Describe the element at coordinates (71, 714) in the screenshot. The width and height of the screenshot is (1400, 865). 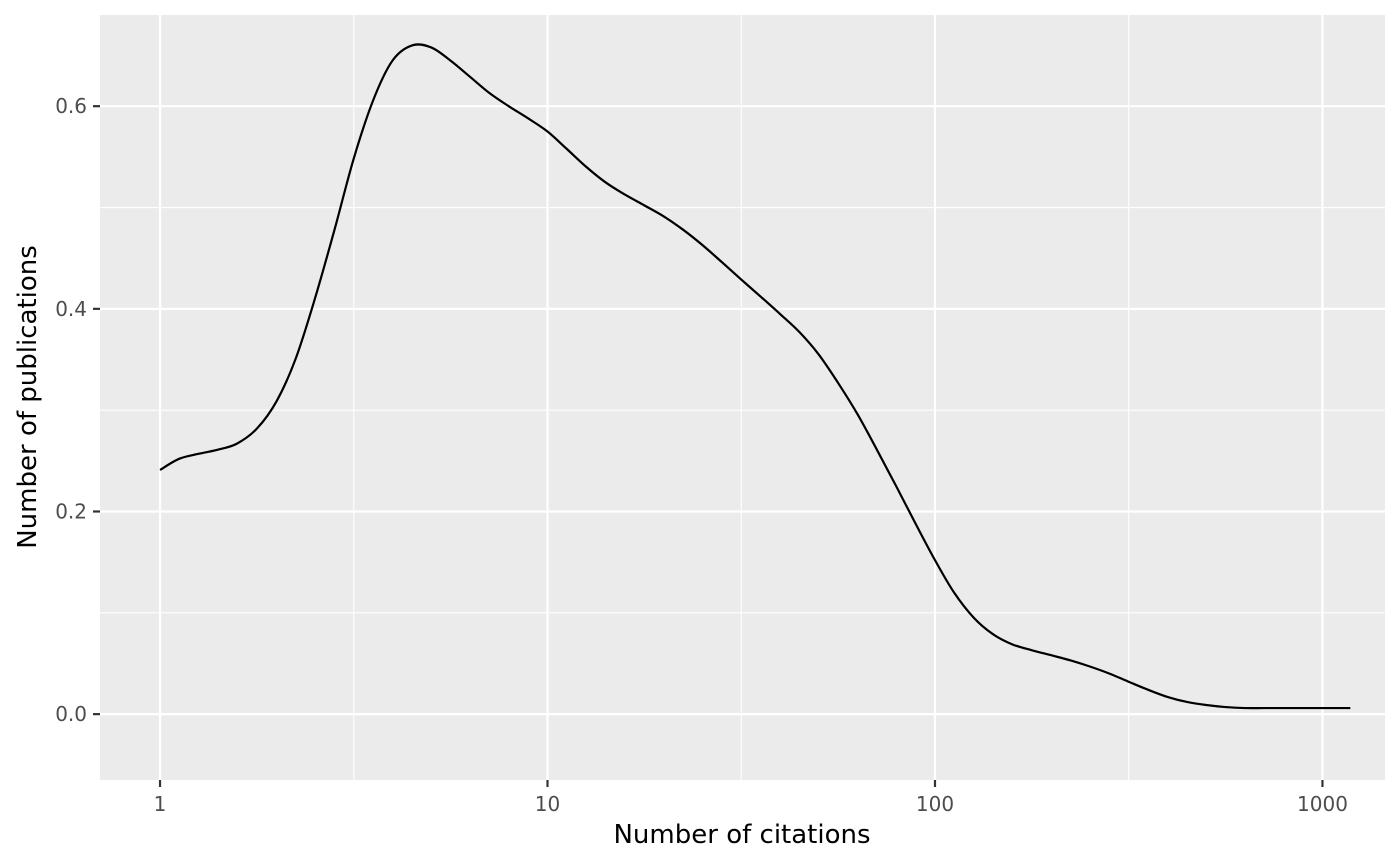
I see `y-tick-label: 0.0` at that location.